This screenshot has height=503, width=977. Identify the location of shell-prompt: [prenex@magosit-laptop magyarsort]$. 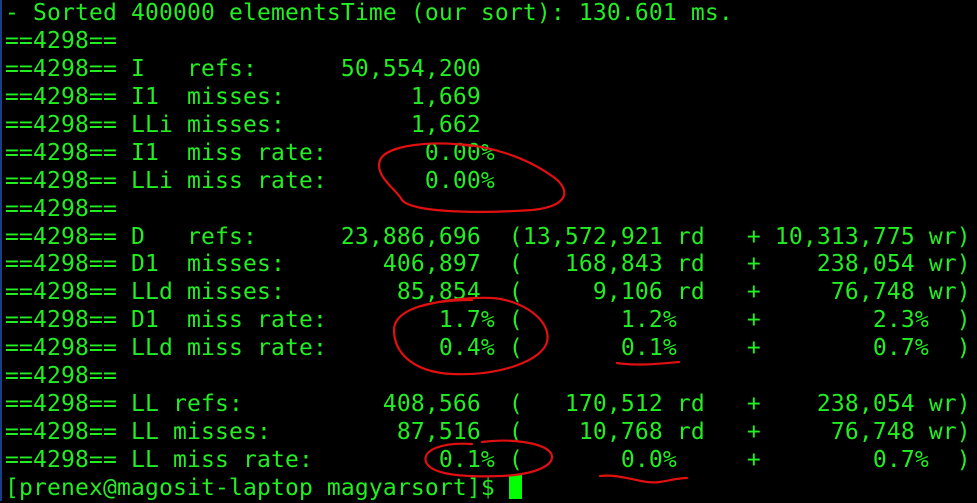
(257, 487).